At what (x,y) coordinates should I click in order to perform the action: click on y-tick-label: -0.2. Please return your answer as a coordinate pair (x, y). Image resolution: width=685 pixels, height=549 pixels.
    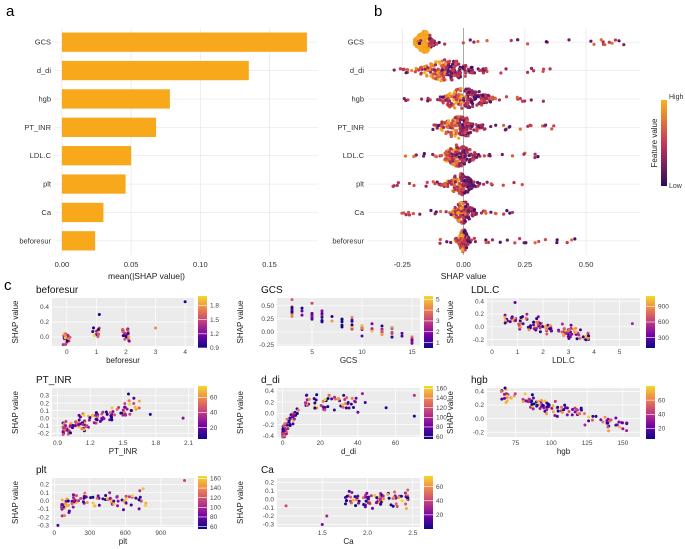
    Looking at the image, I should click on (479, 432).